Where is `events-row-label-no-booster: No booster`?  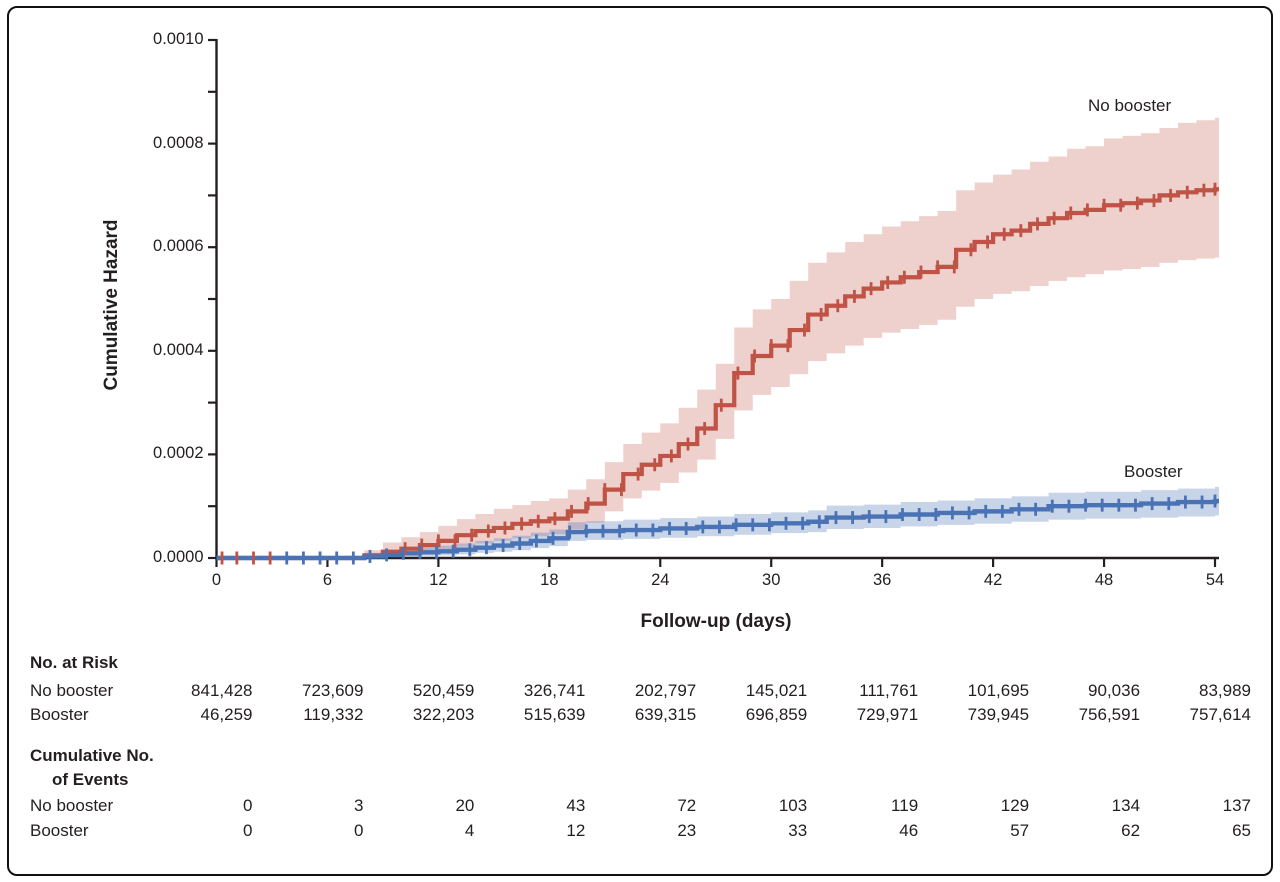
events-row-label-no-booster: No booster is located at coordinates (72, 805).